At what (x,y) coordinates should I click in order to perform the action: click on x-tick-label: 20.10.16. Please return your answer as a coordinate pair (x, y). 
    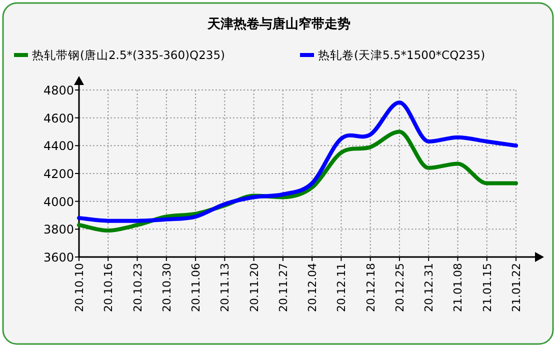
    Looking at the image, I should click on (109, 287).